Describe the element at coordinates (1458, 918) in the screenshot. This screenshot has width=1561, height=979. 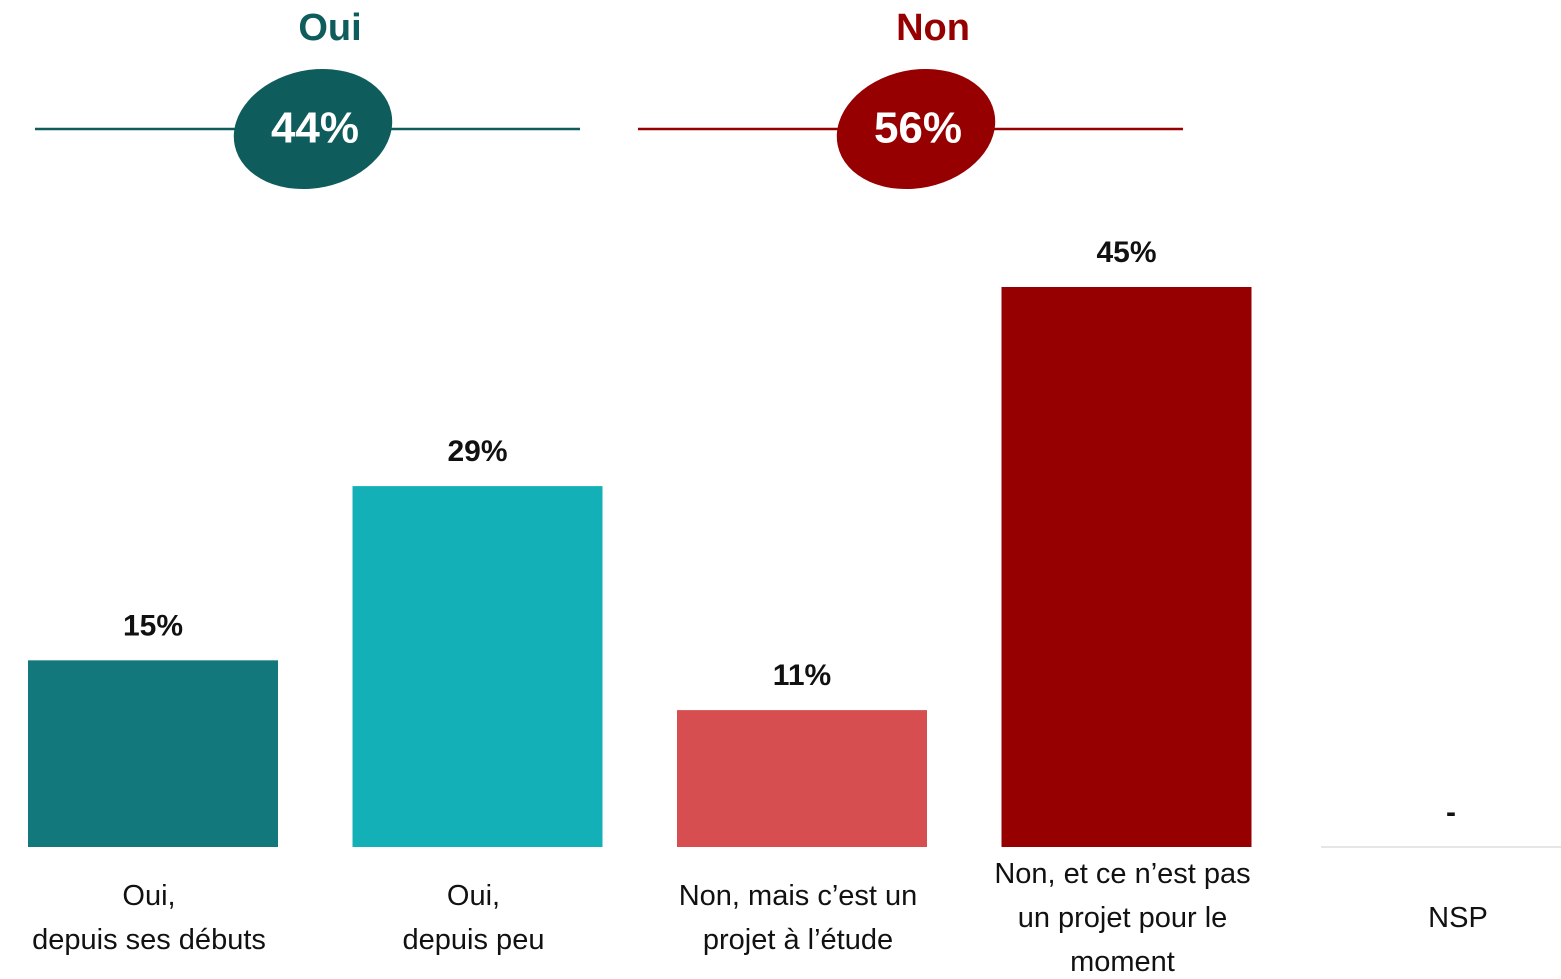
I see `x-tick-label: NSP` at that location.